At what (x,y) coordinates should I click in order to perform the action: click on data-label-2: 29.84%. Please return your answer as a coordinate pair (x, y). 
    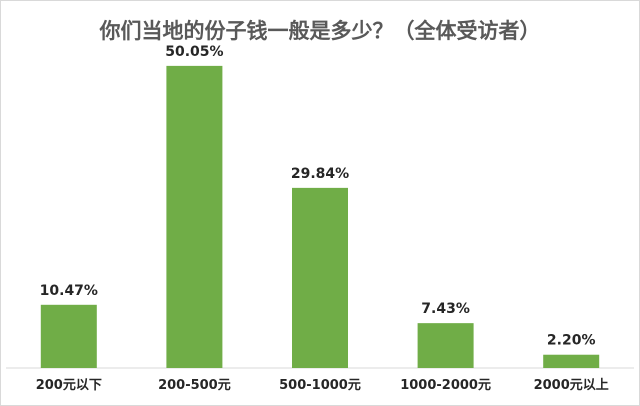
    Looking at the image, I should click on (320, 174).